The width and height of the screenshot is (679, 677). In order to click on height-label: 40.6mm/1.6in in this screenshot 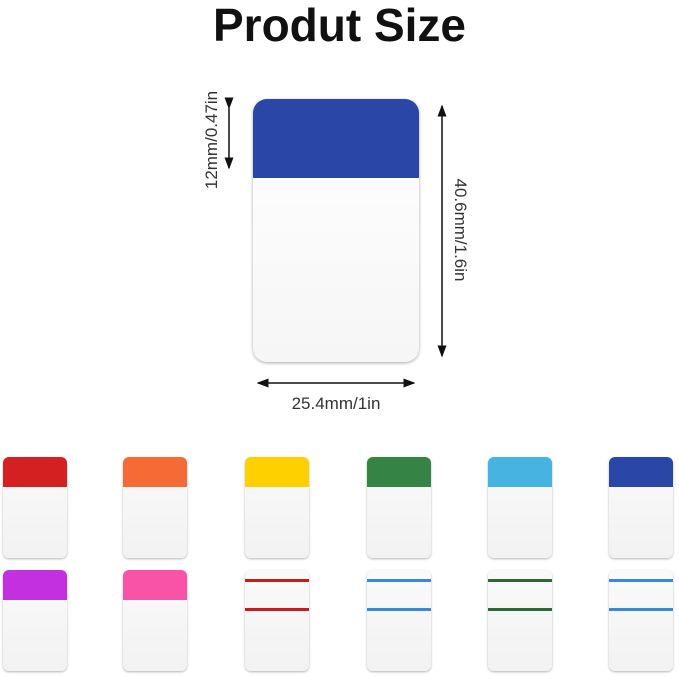, I will do `click(460, 230)`.